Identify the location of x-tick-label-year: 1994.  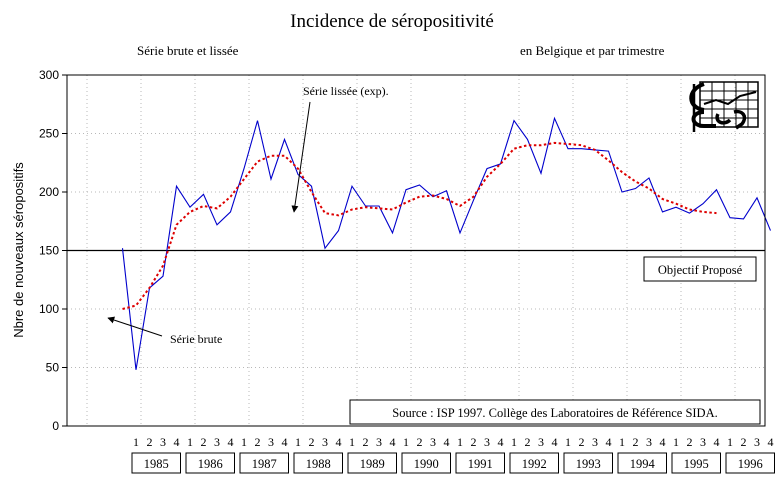
(643, 464).